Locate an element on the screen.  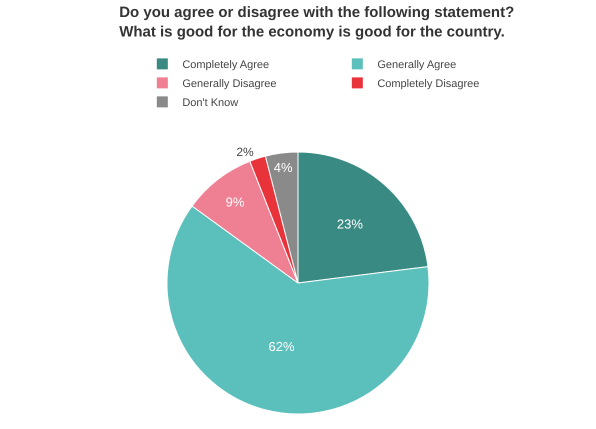
legend-label: Don't Know is located at coordinates (210, 103).